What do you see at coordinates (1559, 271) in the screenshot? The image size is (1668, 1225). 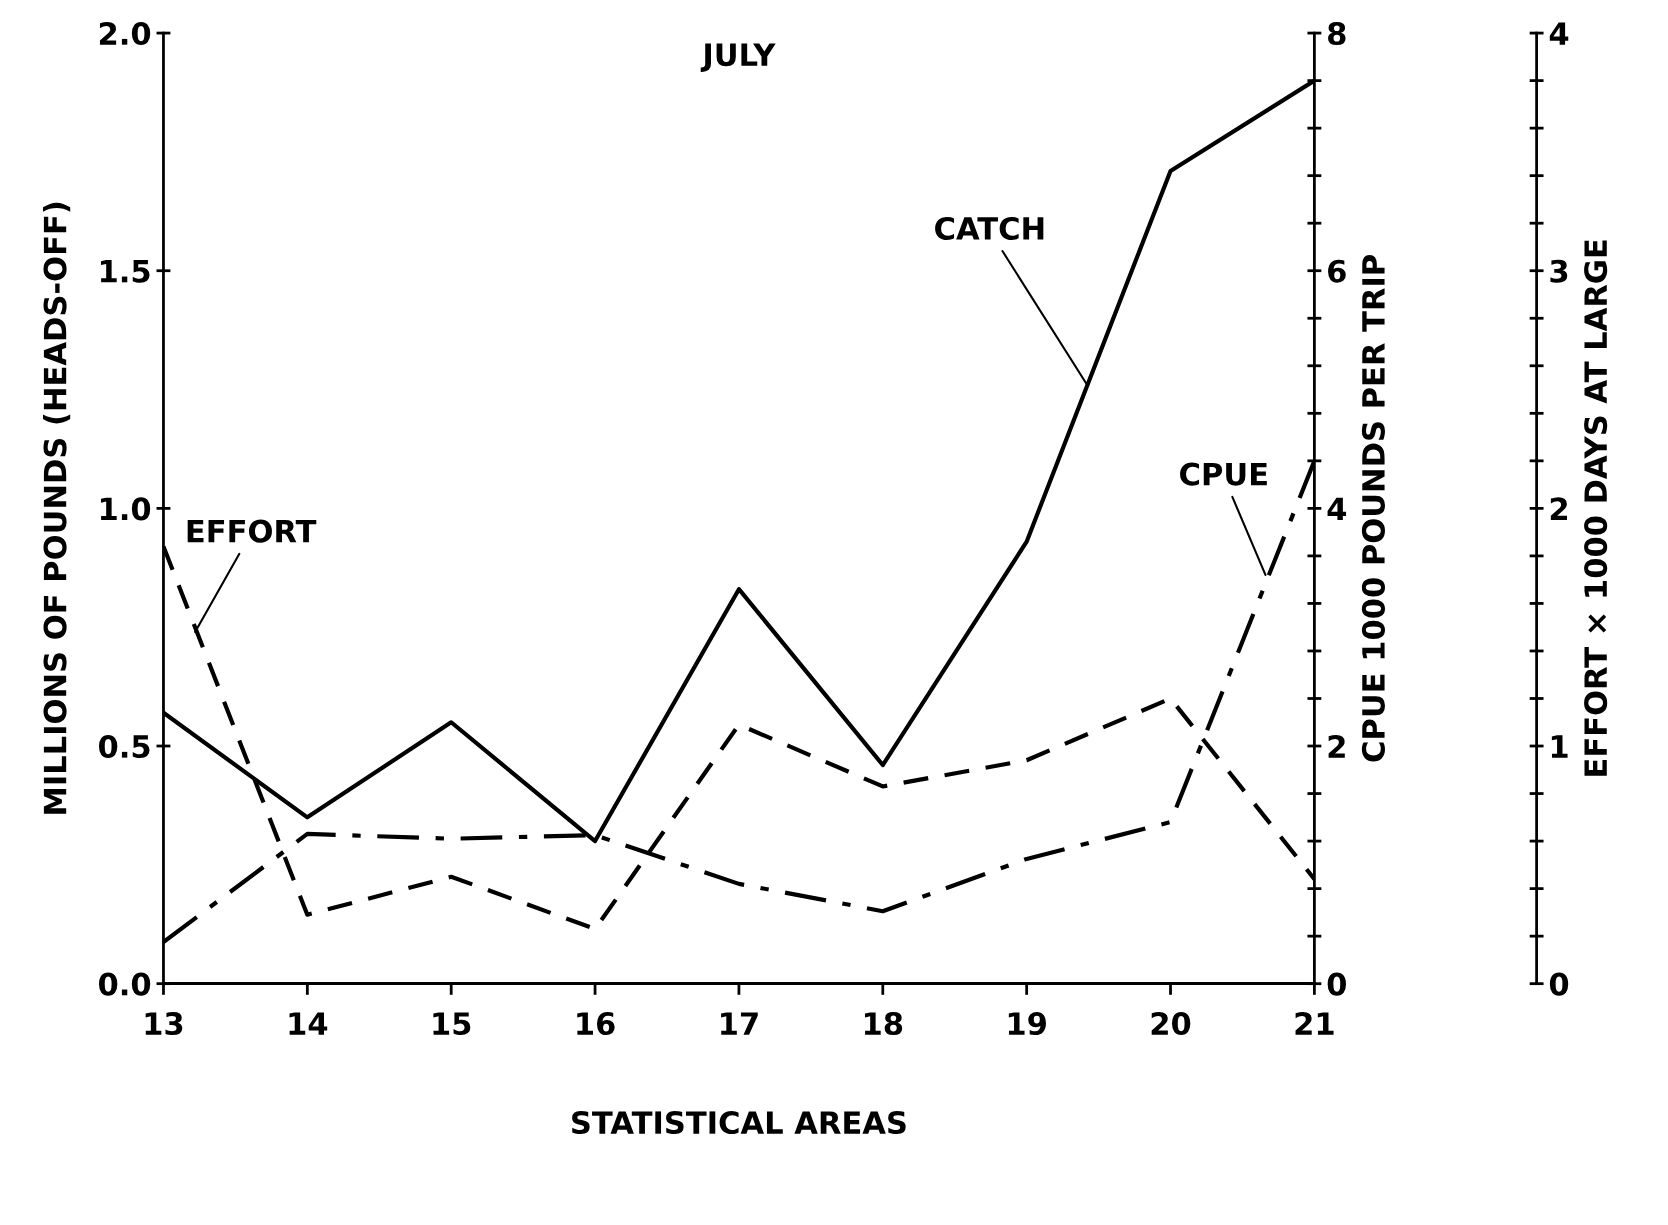 I see `y3-tick-label: 3` at bounding box center [1559, 271].